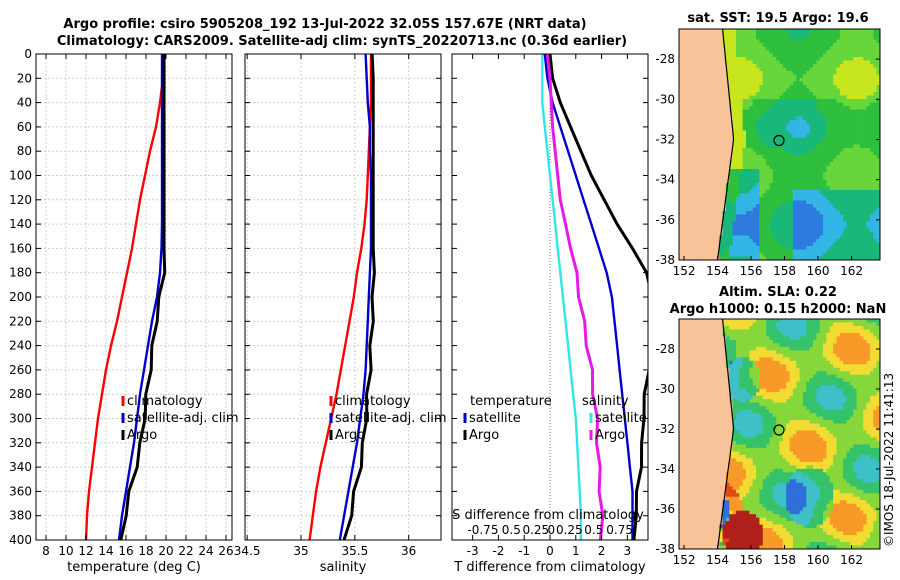 Image resolution: width=900 pixels, height=580 pixels. Describe the element at coordinates (20, 176) in the screenshot. I see `y-tick-label-5: 100` at that location.